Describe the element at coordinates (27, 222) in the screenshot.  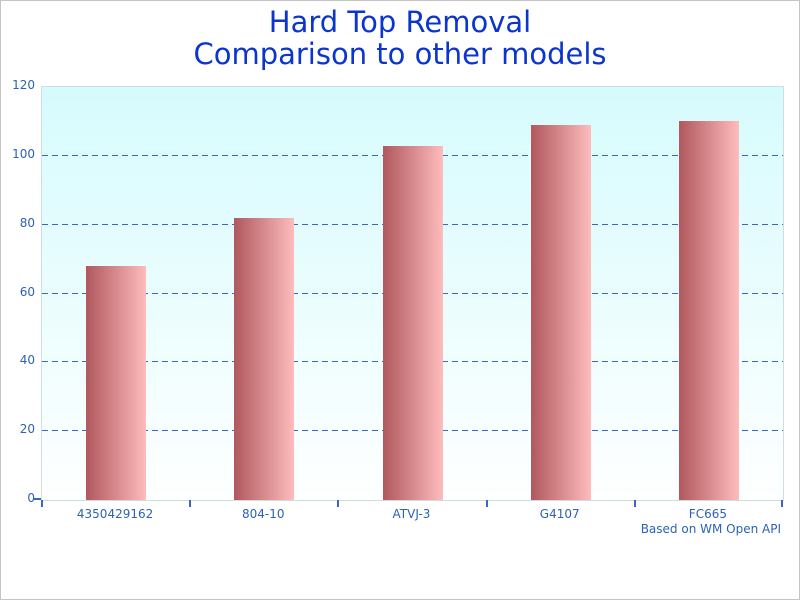
I see `y-tick-label-80: 80` at that location.